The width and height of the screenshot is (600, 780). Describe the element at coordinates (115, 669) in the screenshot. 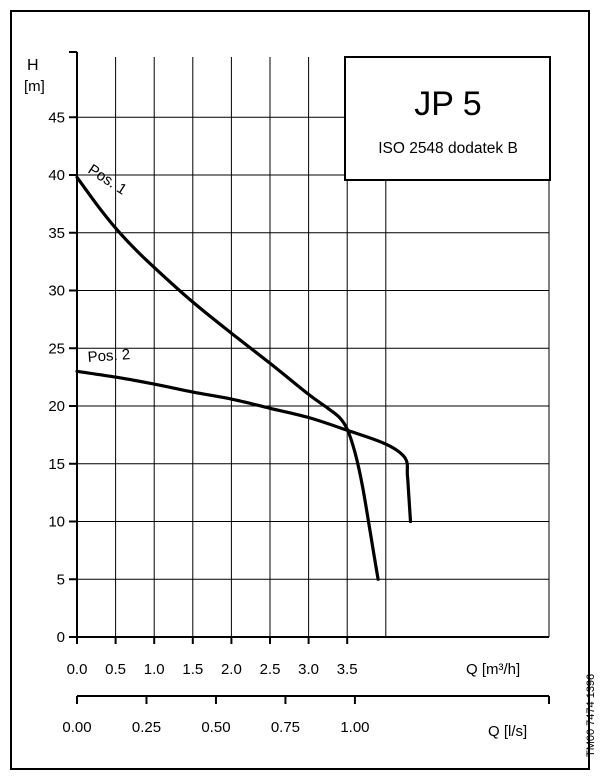

I see `x-tick-label: 0.5` at that location.